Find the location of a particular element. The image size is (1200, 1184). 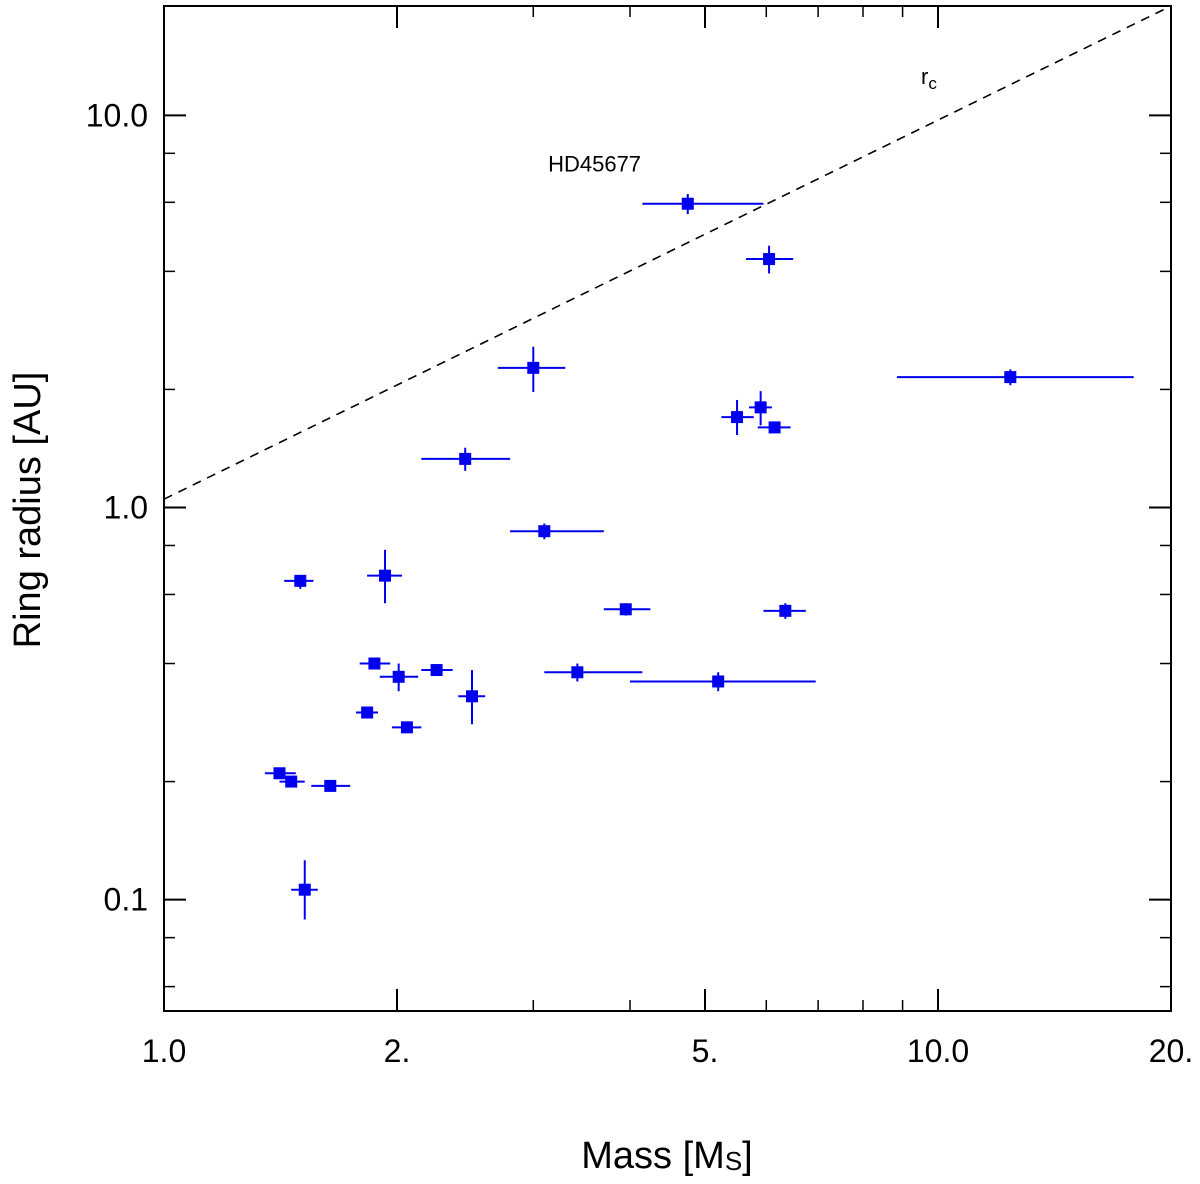

x-tick-label: 1.0 is located at coordinates (164, 1051).